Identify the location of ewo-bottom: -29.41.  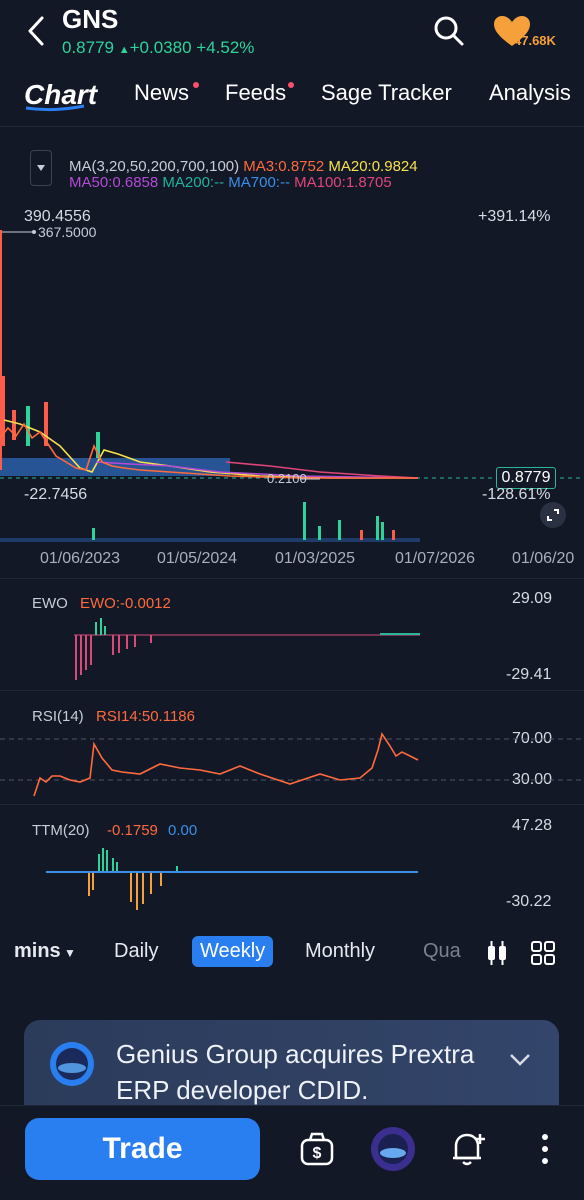
(529, 674).